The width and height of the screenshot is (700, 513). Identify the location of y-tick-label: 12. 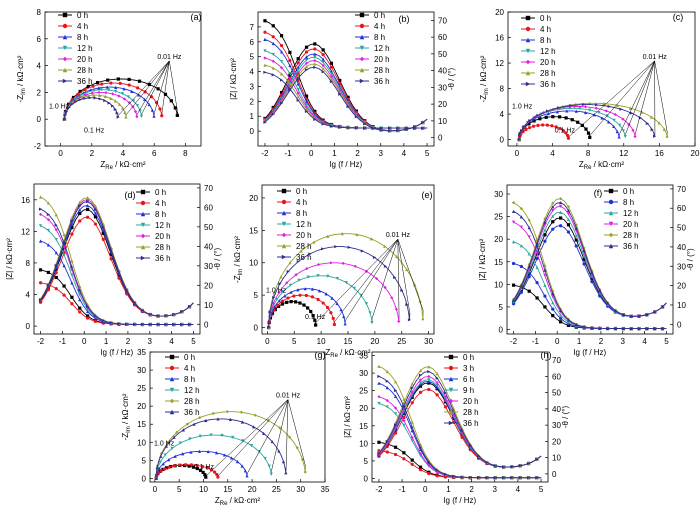
(499, 63).